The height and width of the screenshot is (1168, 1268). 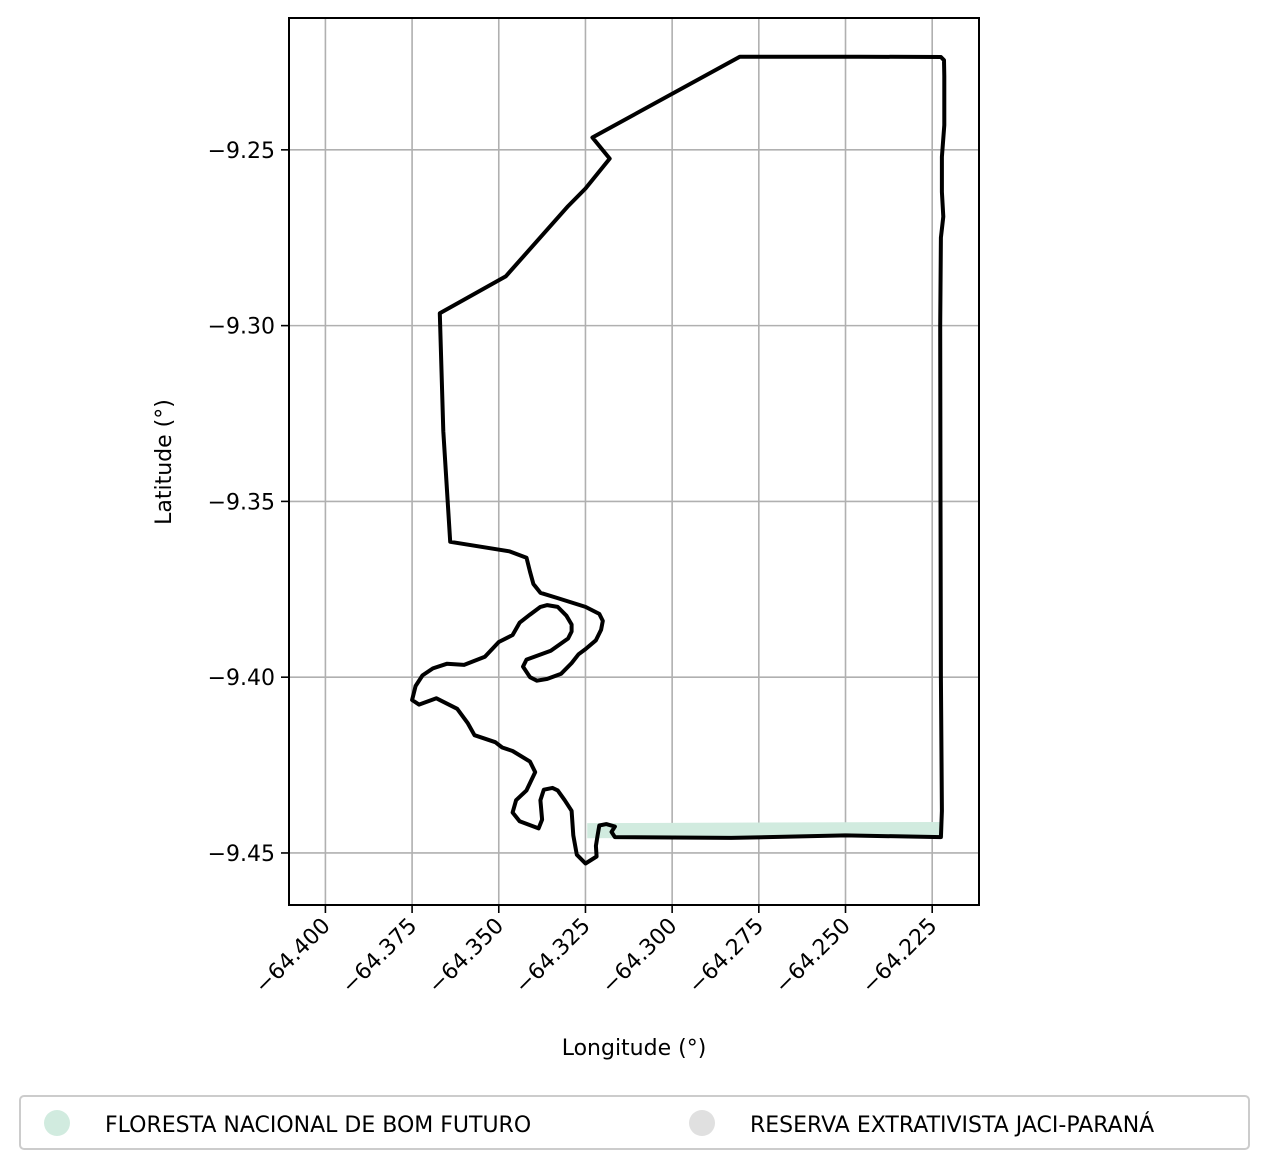 What do you see at coordinates (241, 151) in the screenshot?
I see `y-tick-label: −9.25` at bounding box center [241, 151].